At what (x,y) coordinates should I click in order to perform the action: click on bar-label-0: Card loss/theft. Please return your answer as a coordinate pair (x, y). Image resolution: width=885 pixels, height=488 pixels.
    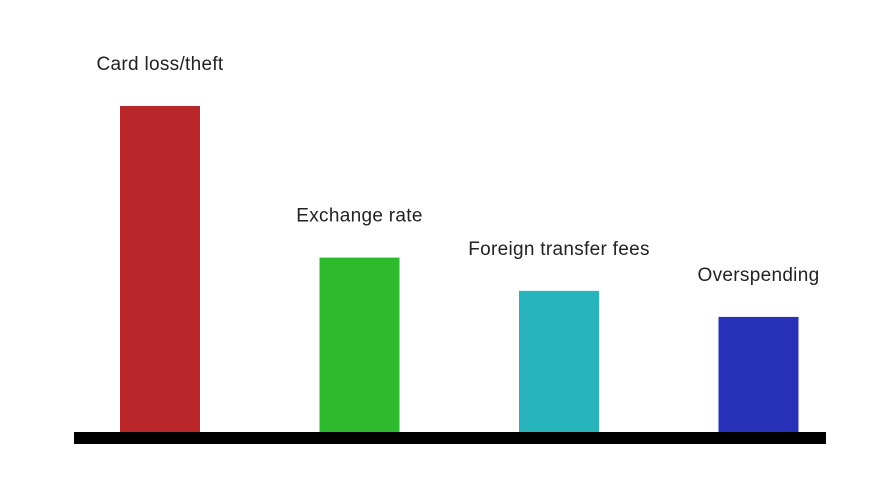
    Looking at the image, I should click on (160, 64).